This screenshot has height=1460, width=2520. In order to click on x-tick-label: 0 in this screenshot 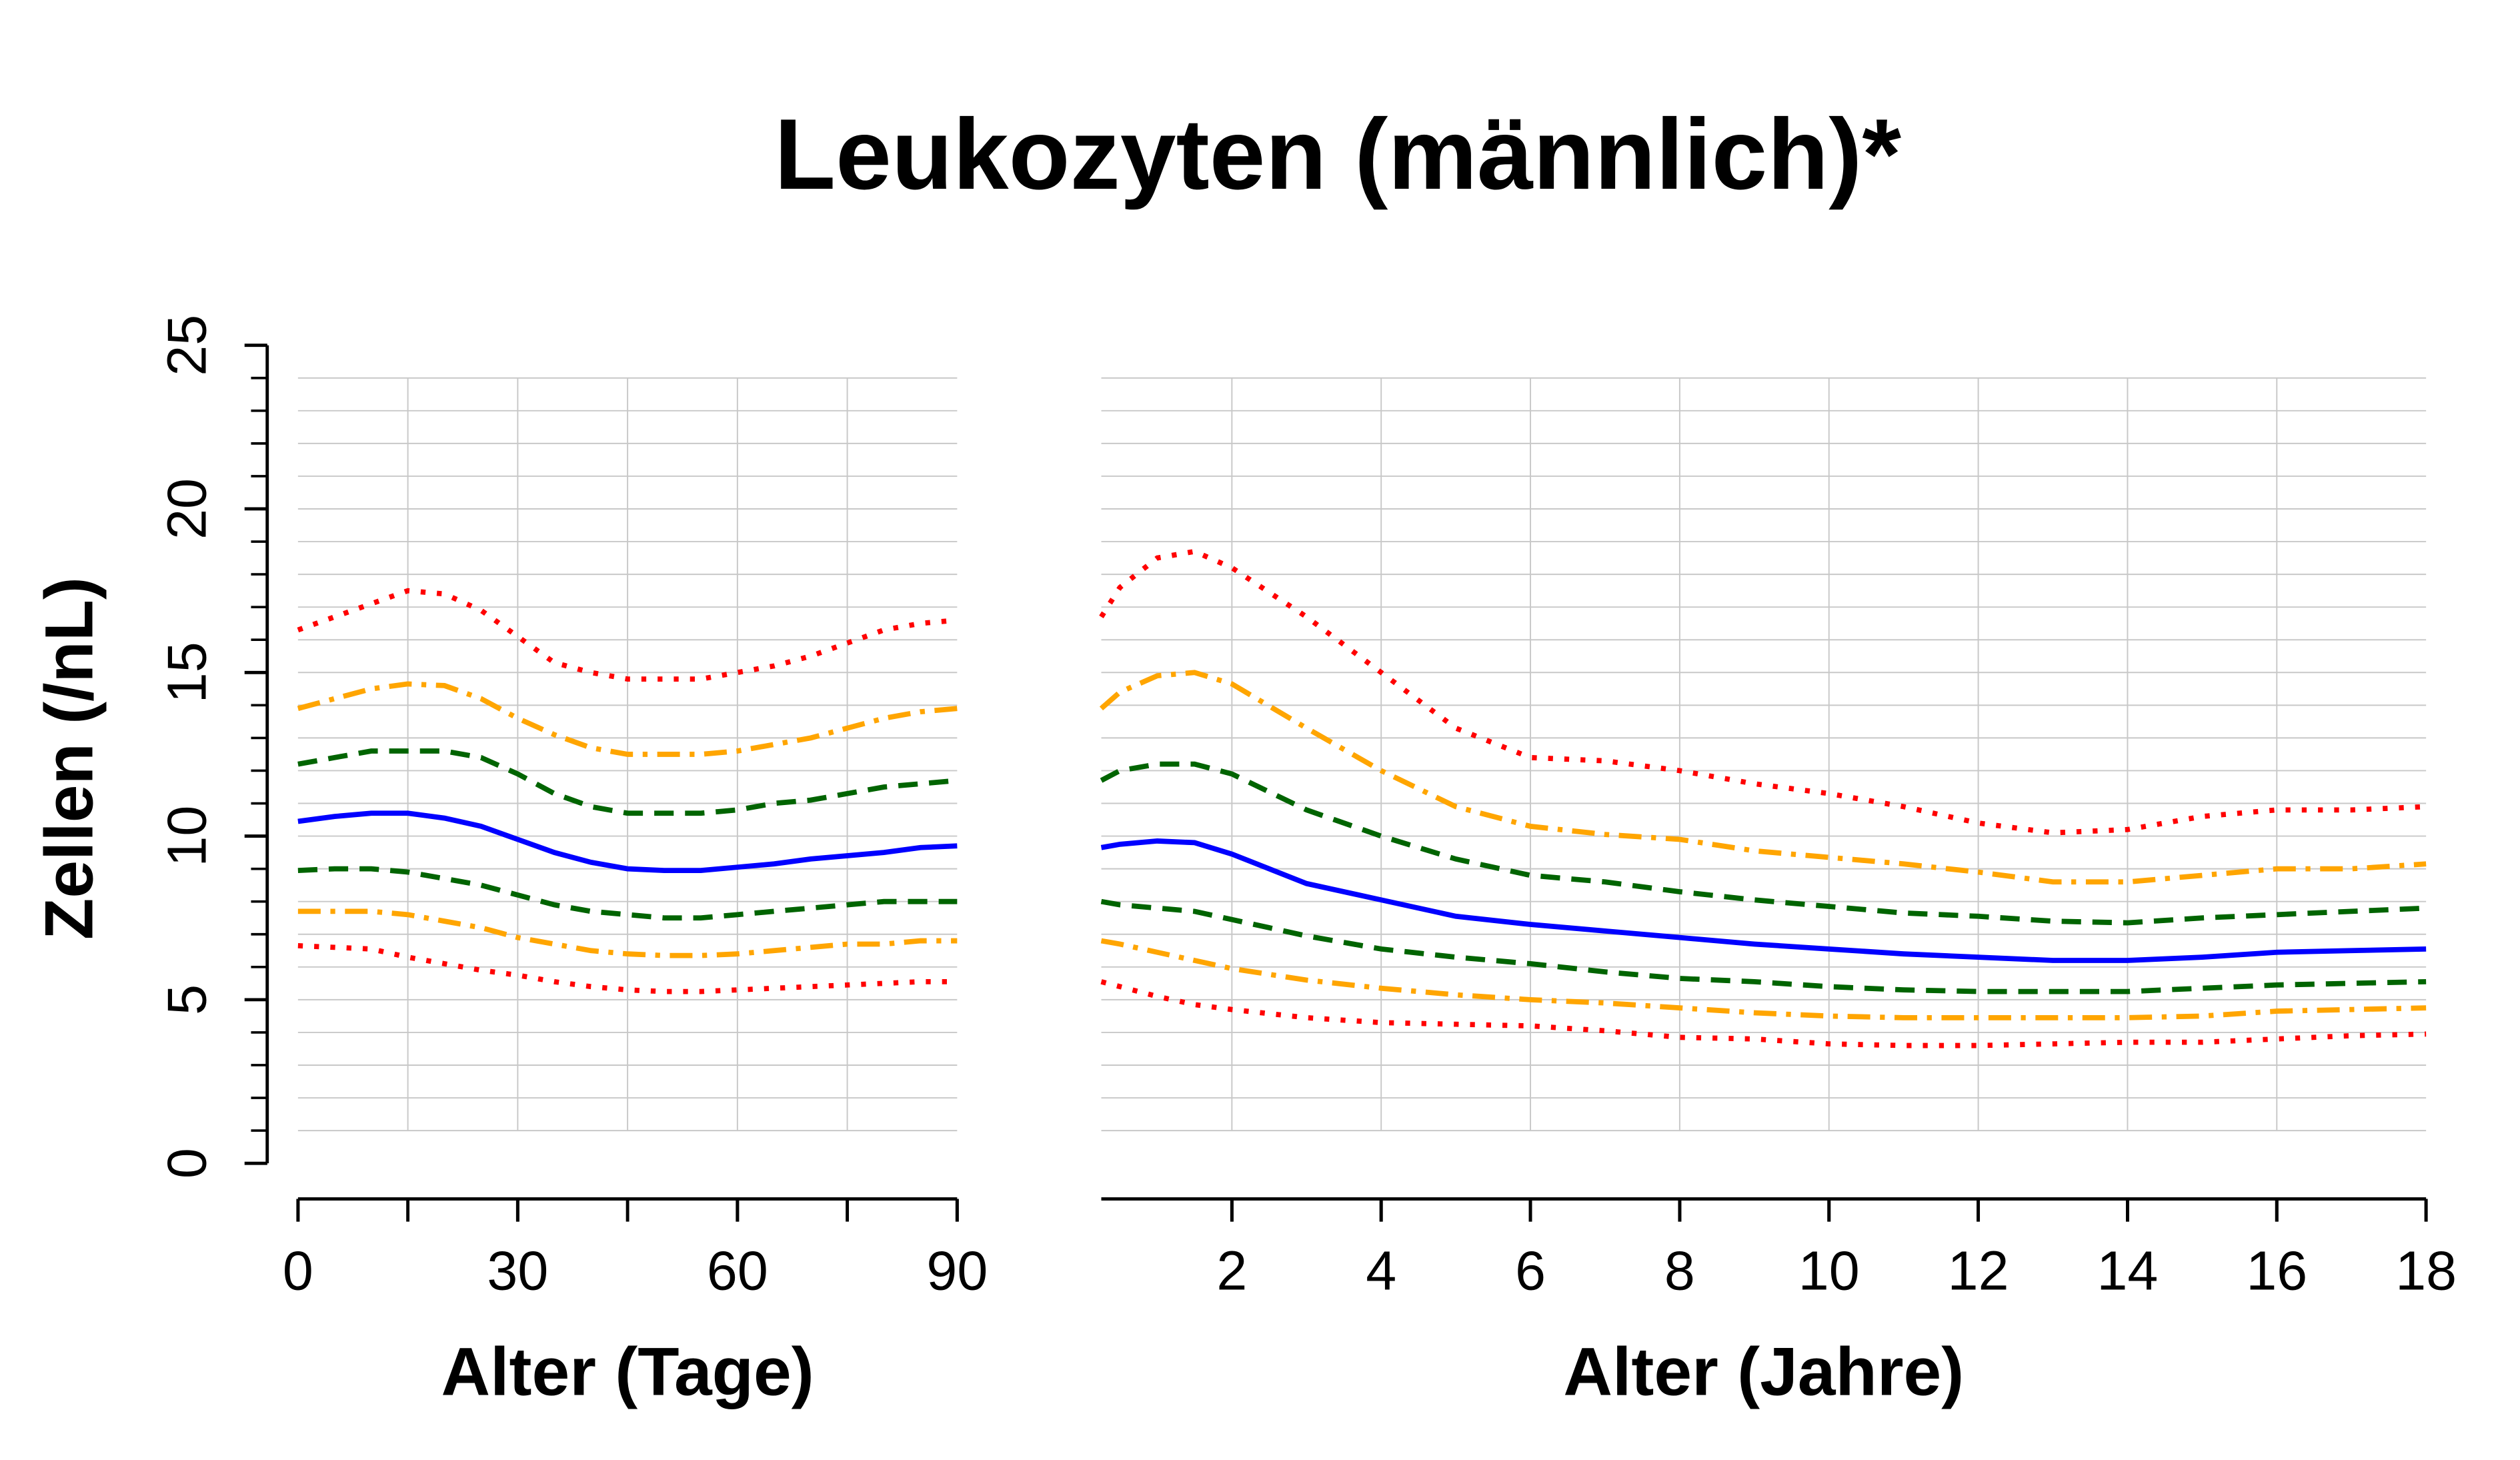, I will do `click(298, 1271)`.